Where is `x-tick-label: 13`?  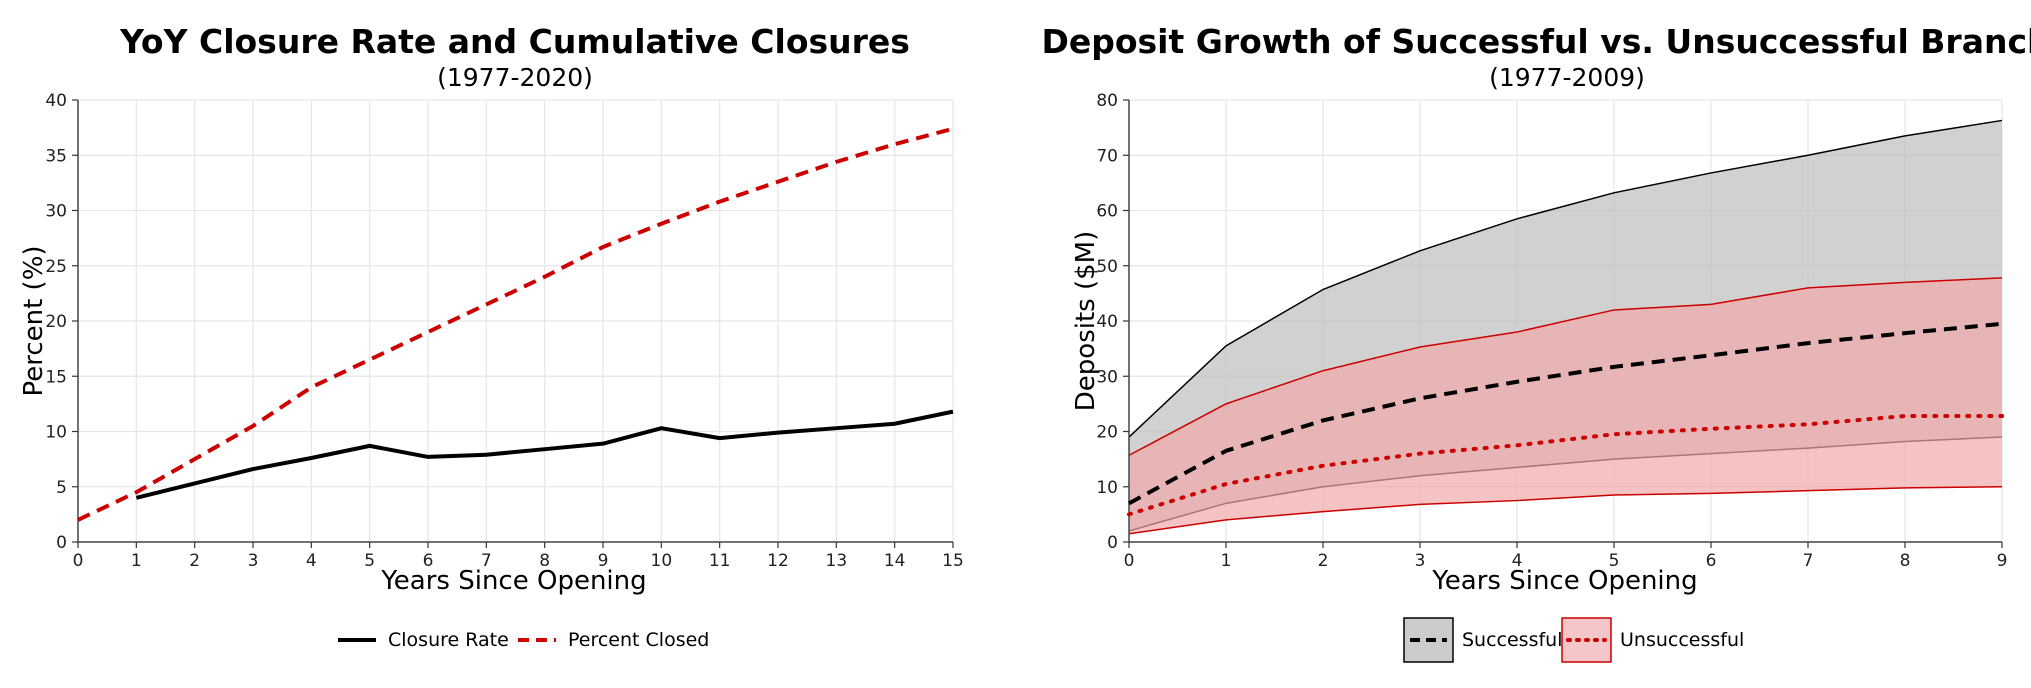 x-tick-label: 13 is located at coordinates (837, 561).